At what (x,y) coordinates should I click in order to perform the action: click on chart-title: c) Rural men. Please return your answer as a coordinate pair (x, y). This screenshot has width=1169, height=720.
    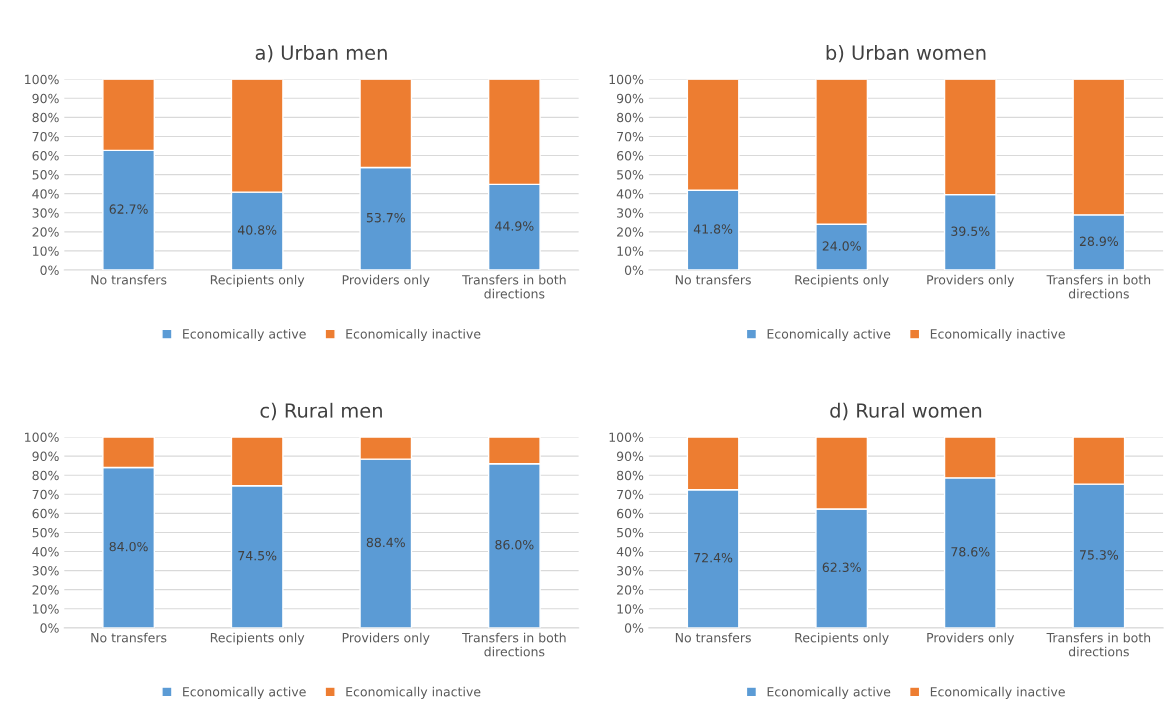
    Looking at the image, I should click on (321, 411).